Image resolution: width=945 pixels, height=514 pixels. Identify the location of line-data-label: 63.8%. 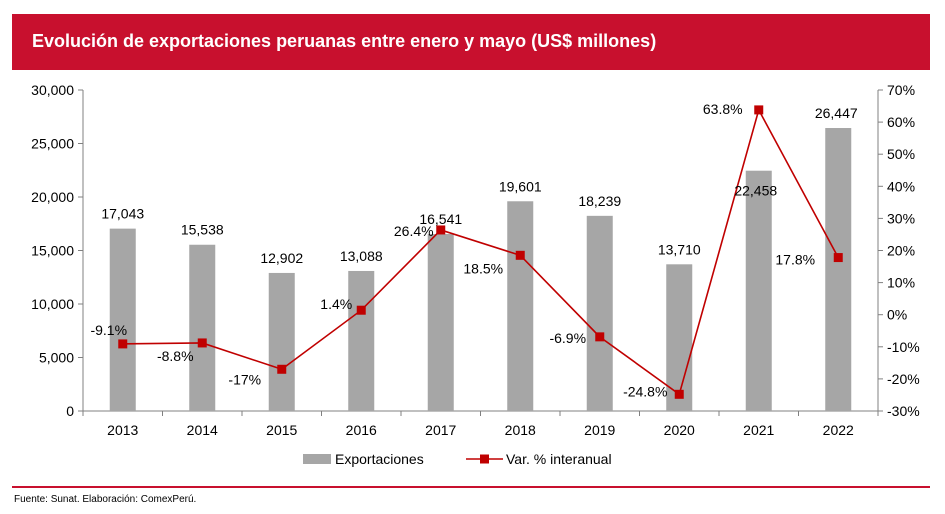
(723, 109).